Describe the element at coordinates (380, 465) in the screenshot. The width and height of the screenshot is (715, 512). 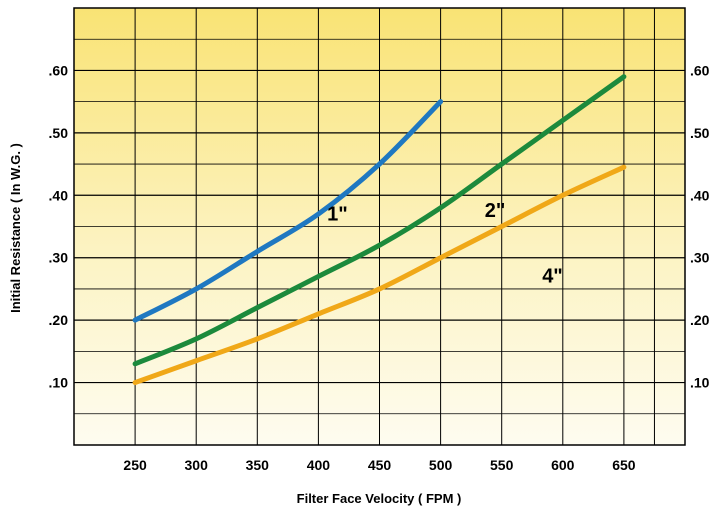
I see `x-tick-label: 450` at that location.